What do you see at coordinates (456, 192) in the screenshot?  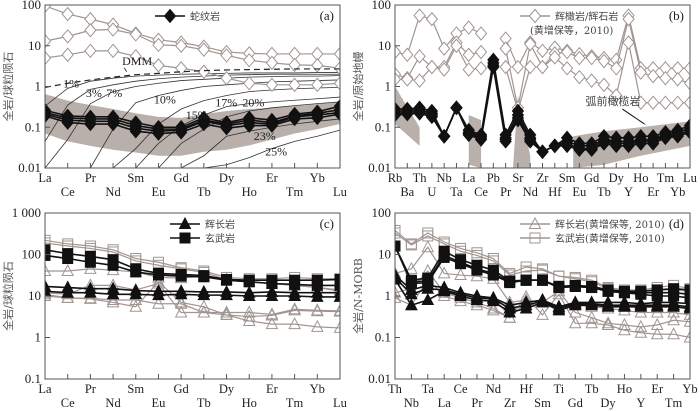 I see `x-tick-label: Ta` at bounding box center [456, 192].